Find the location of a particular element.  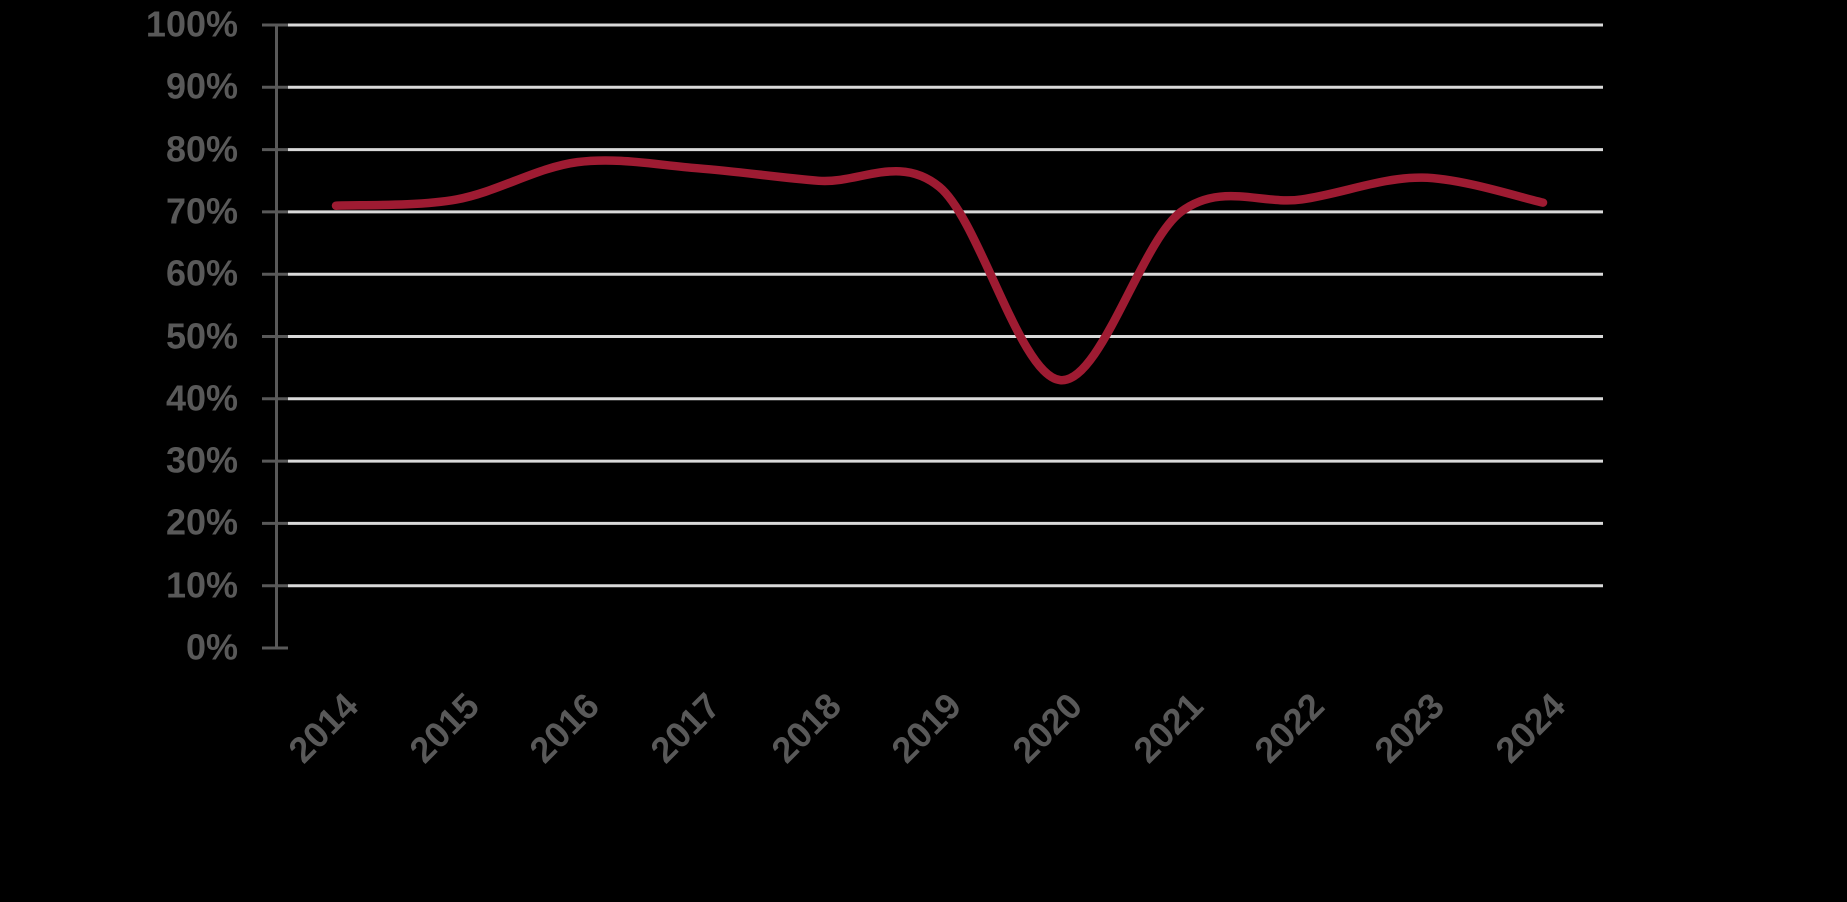

y-tick-label-10: 10% is located at coordinates (201, 584).